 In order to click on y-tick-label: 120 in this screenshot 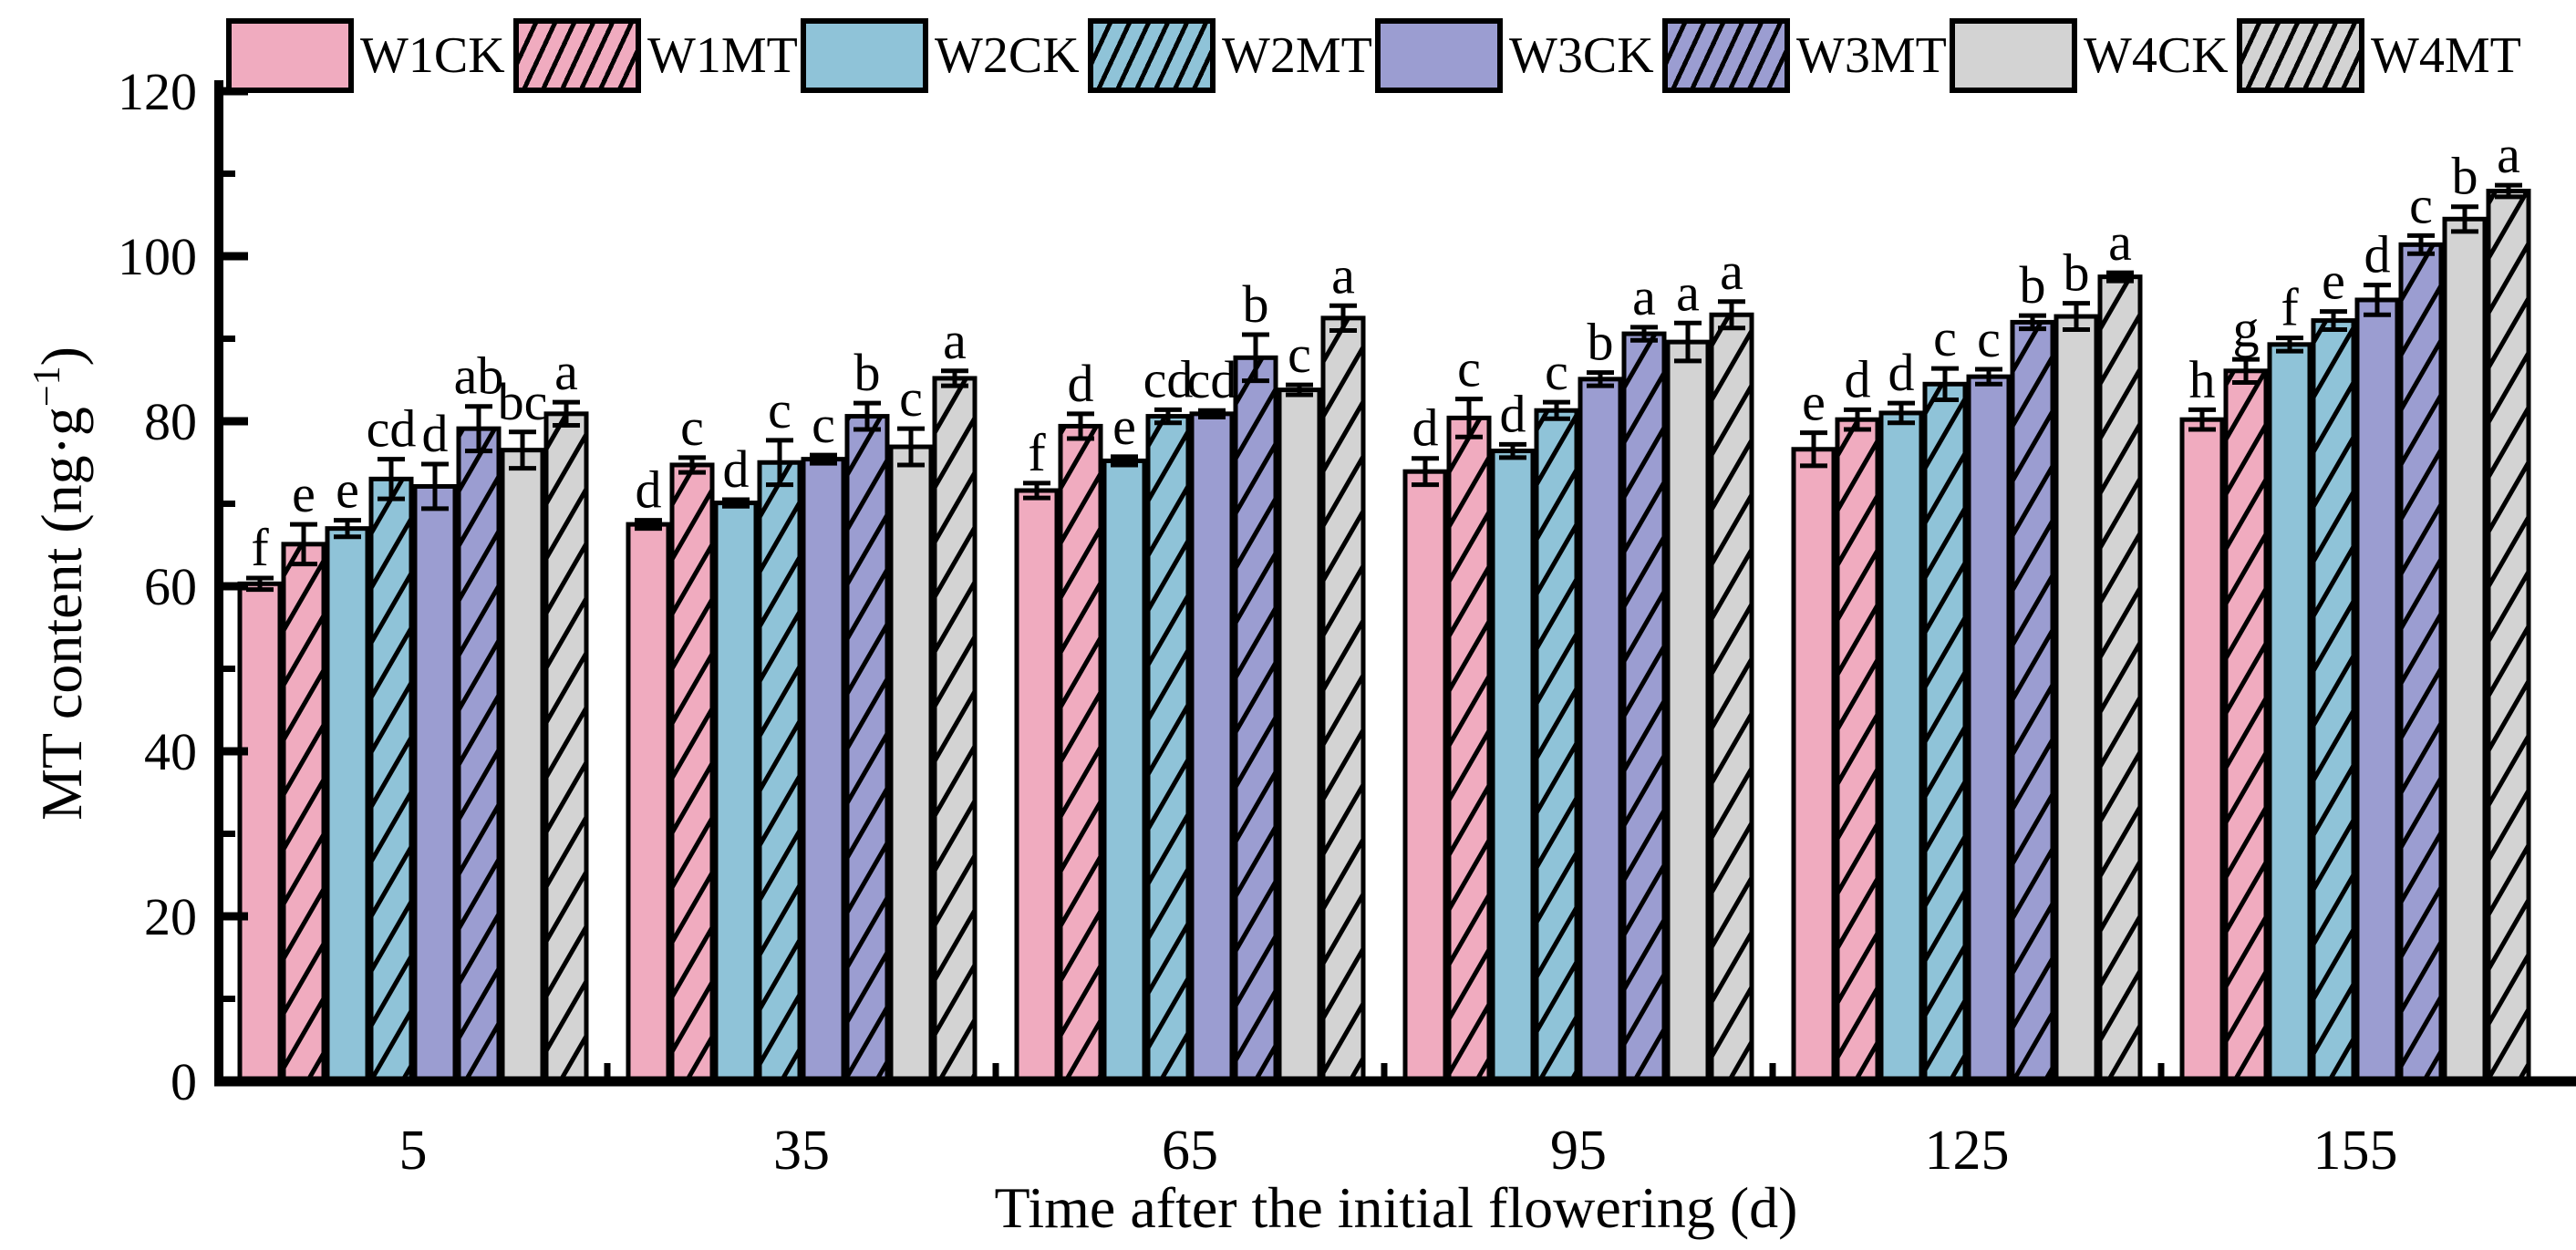, I will do `click(157, 92)`.